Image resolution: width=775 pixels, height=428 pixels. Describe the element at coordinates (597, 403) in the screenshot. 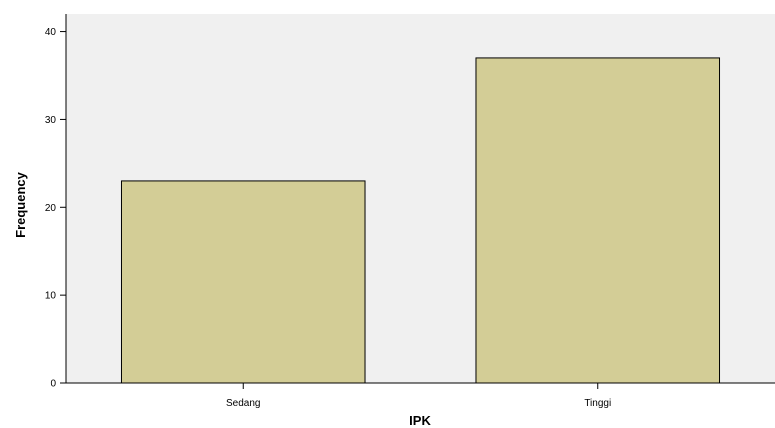

I see `x-tick-label: Tinggi` at that location.